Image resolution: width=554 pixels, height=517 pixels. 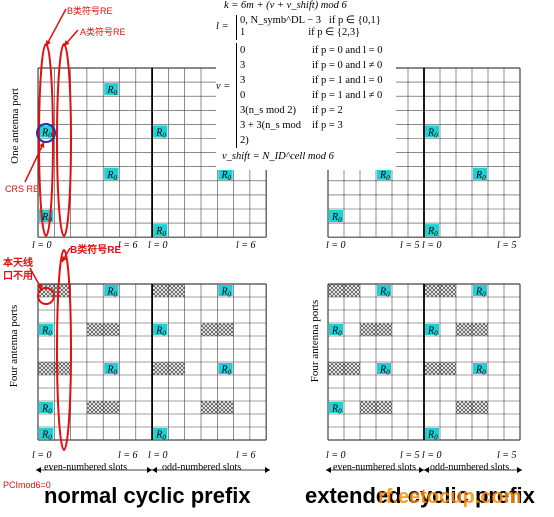 What do you see at coordinates (158, 245) in the screenshot?
I see `l0-label-n2: l = 0` at bounding box center [158, 245].